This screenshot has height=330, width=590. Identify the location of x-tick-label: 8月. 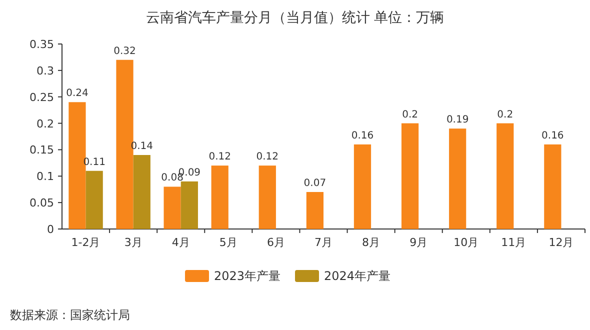
(371, 242).